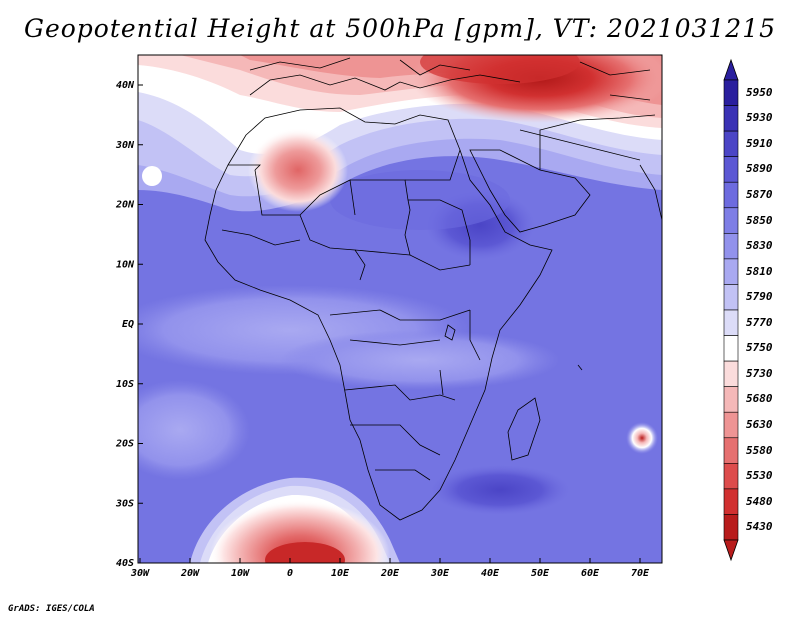  Describe the element at coordinates (124, 503) in the screenshot. I see `lat-tick-label: 30S` at that location.